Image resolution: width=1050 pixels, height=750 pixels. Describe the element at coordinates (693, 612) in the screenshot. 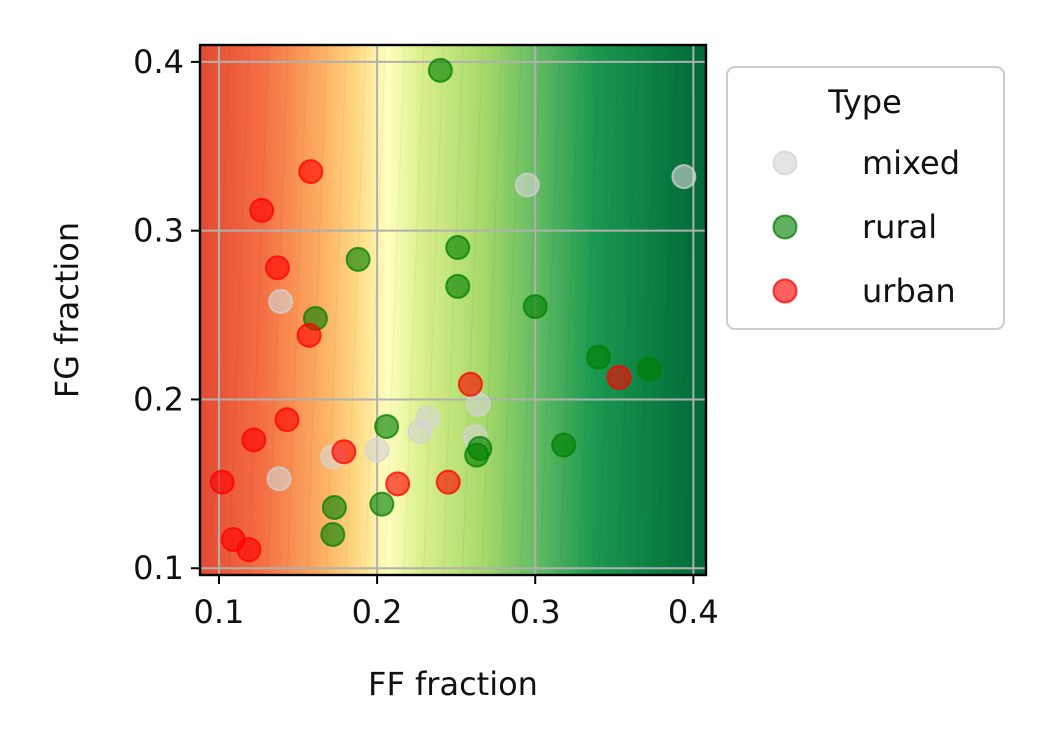

I see `x-tick-label: 0.4` at that location.